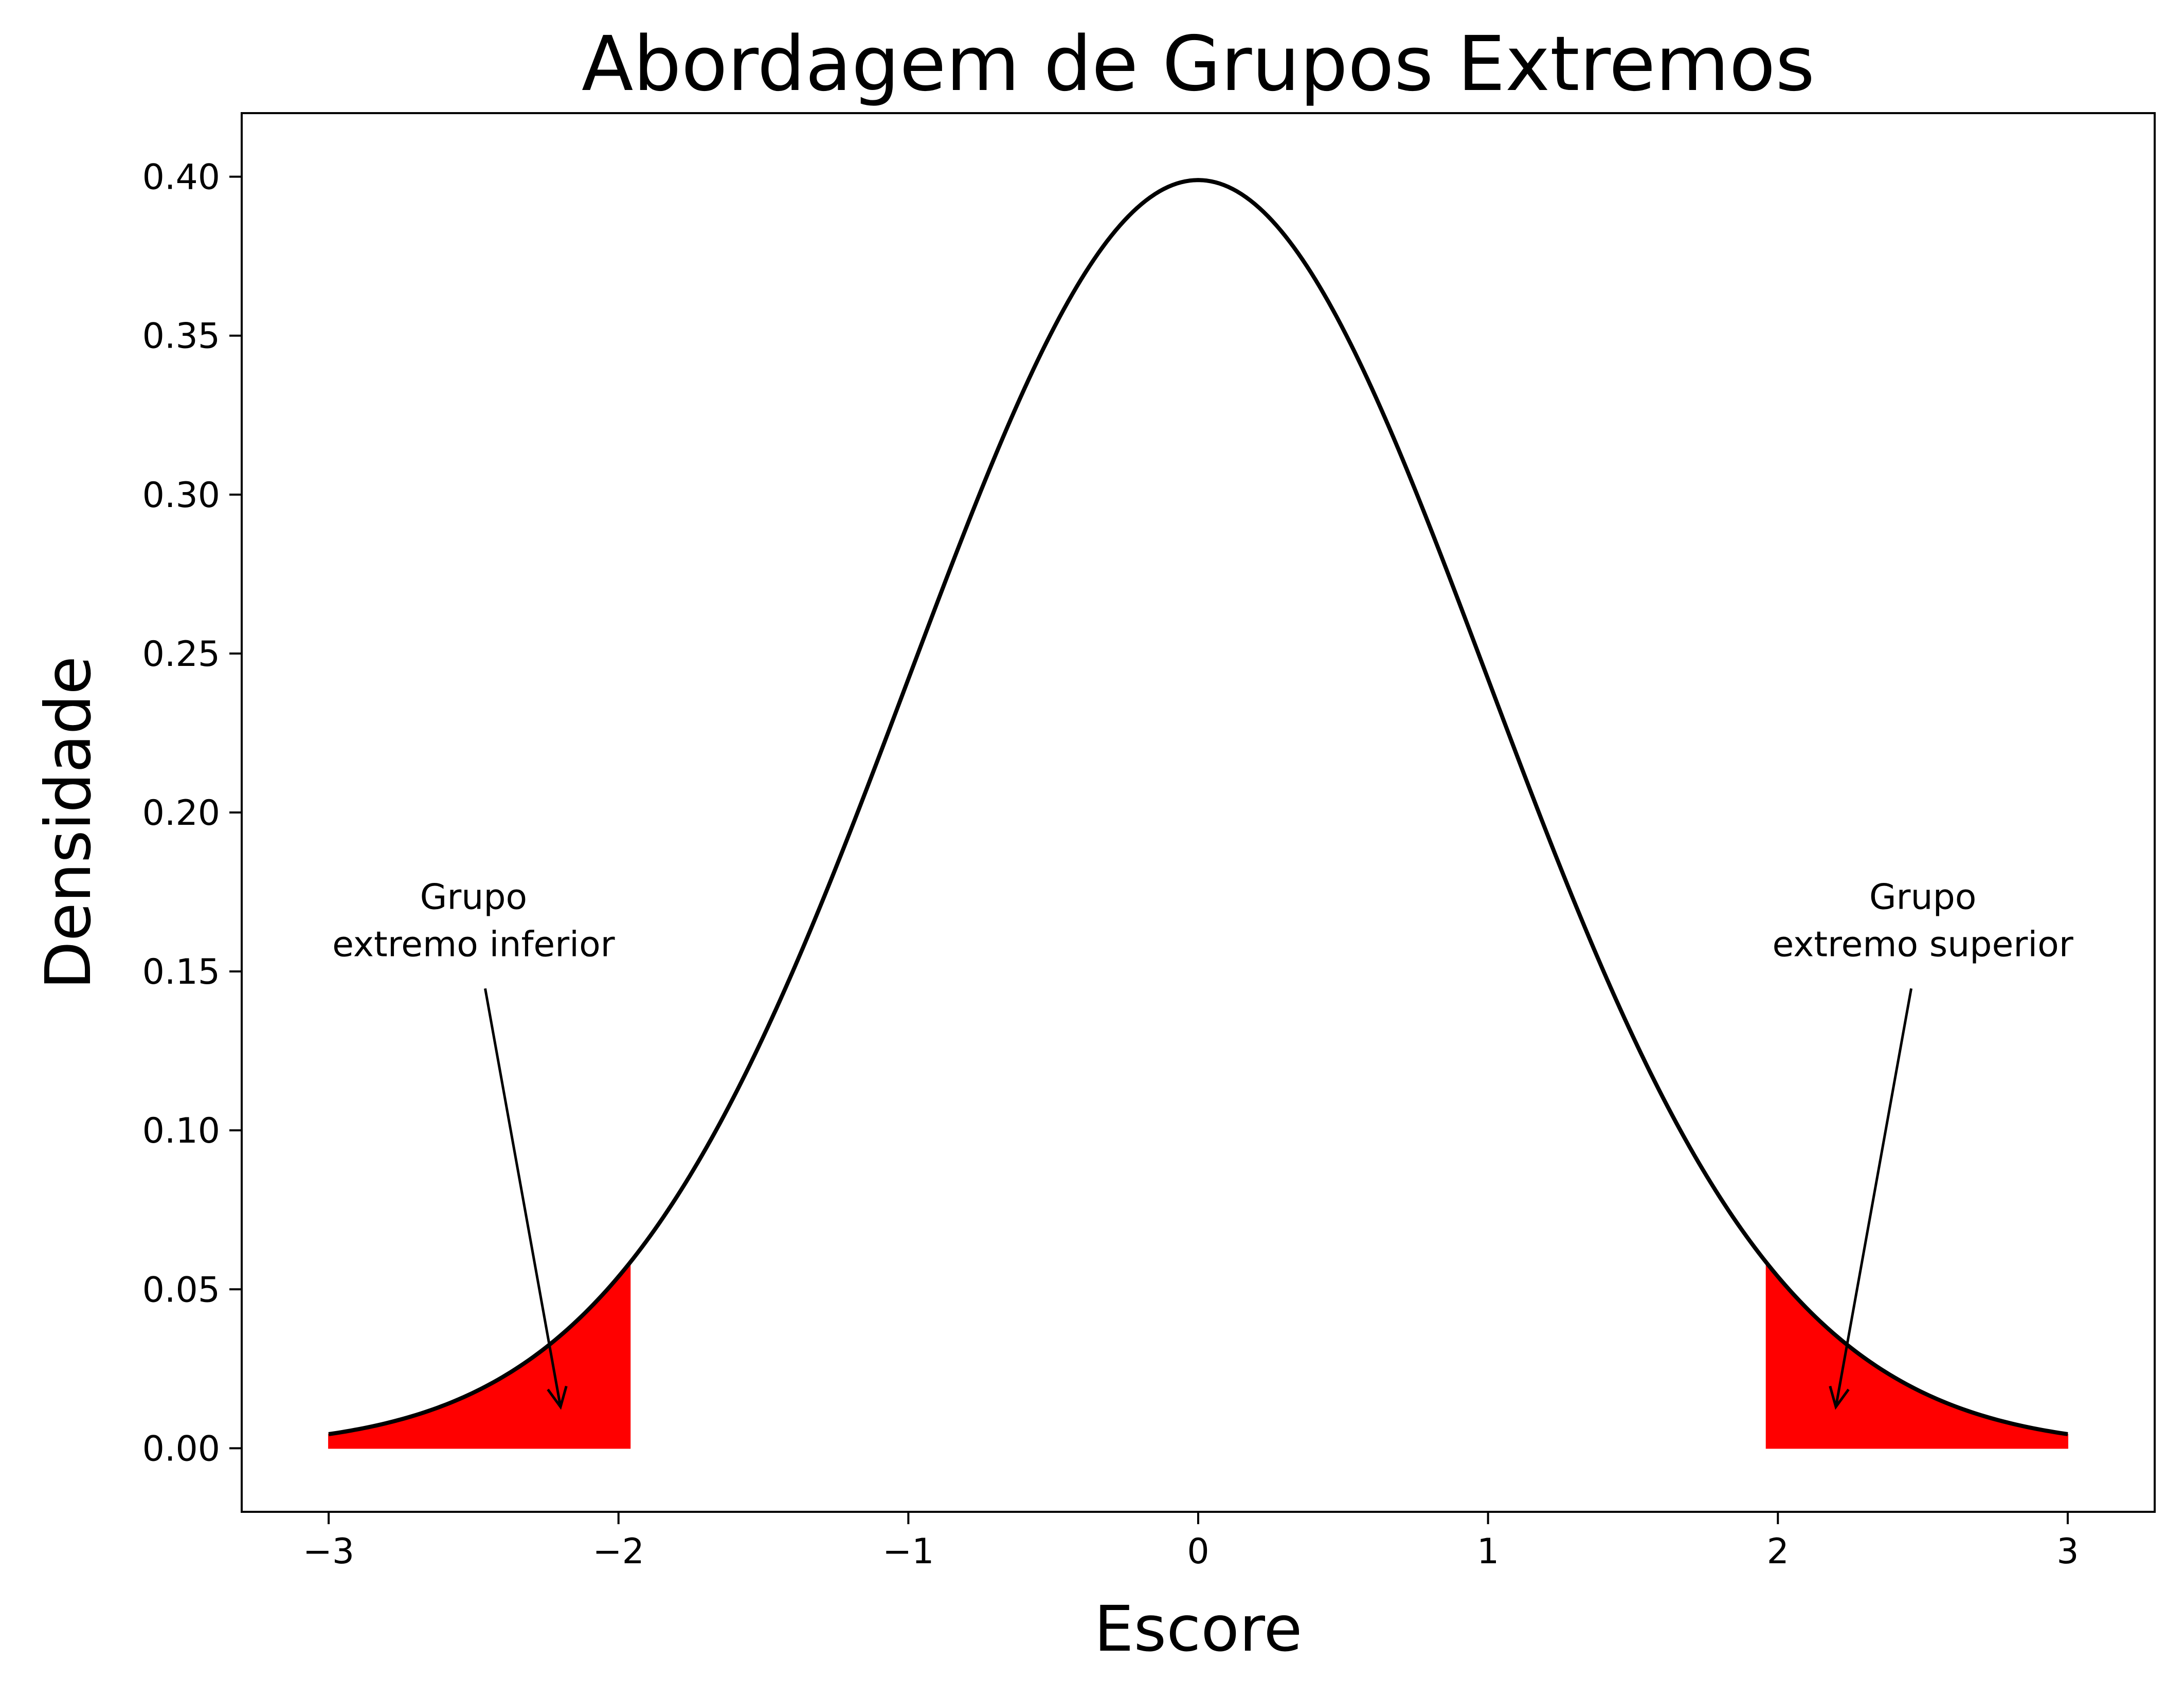 This screenshot has height=1699, width=2184. What do you see at coordinates (1923, 897) in the screenshot?
I see `annotation-upper-label: Grupo` at bounding box center [1923, 897].